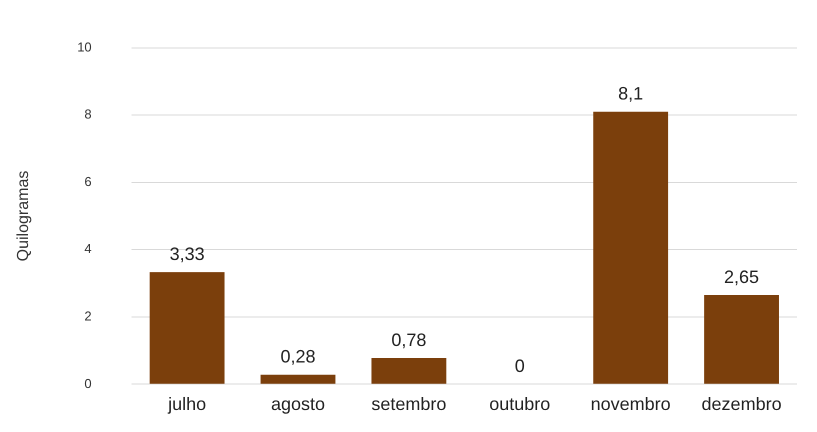 Image resolution: width=817 pixels, height=432 pixels. What do you see at coordinates (408, 404) in the screenshot?
I see `x-tick-label: setembro` at bounding box center [408, 404].